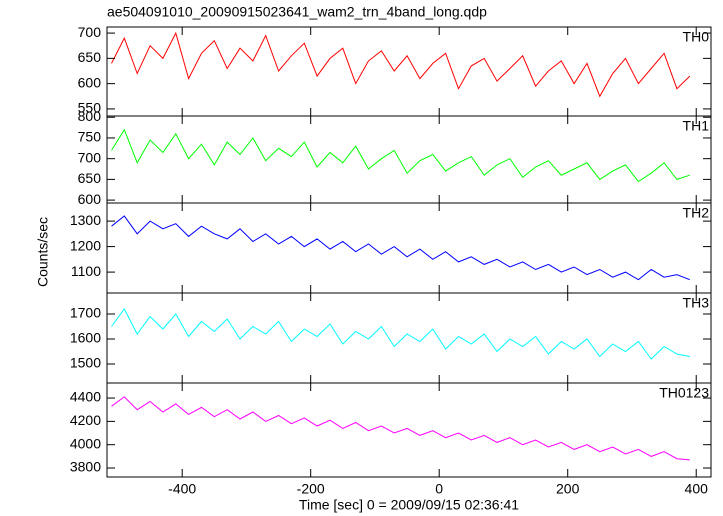 The width and height of the screenshot is (723, 516). I want to click on panel-label: TH1, so click(696, 126).